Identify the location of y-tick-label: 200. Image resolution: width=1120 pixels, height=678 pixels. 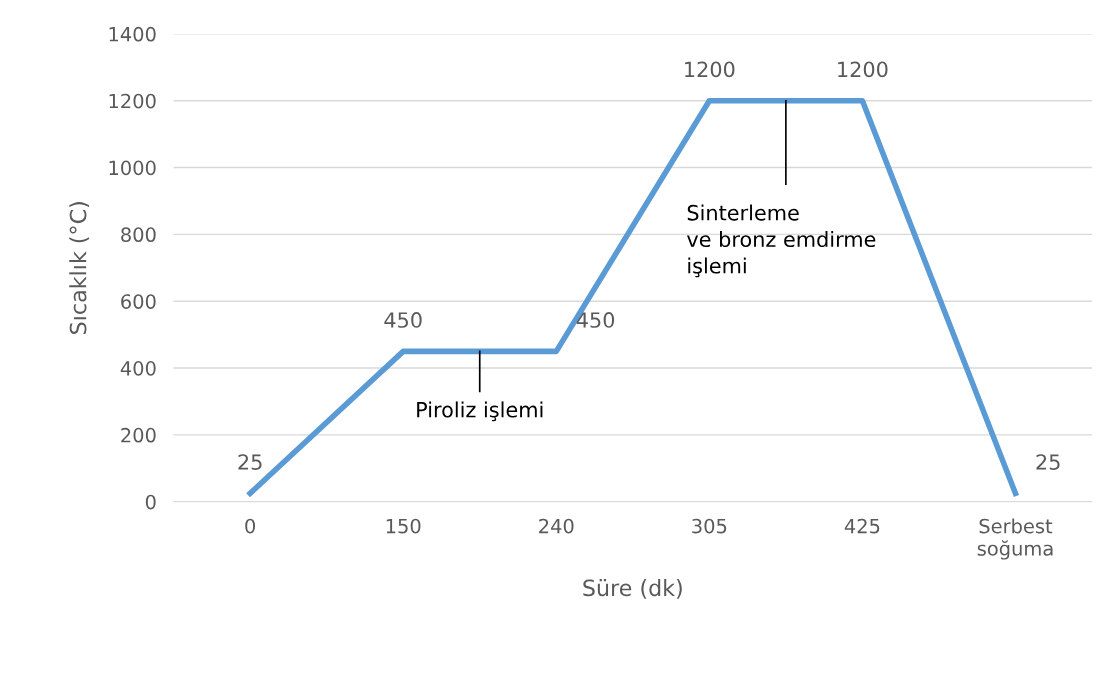
(138, 435).